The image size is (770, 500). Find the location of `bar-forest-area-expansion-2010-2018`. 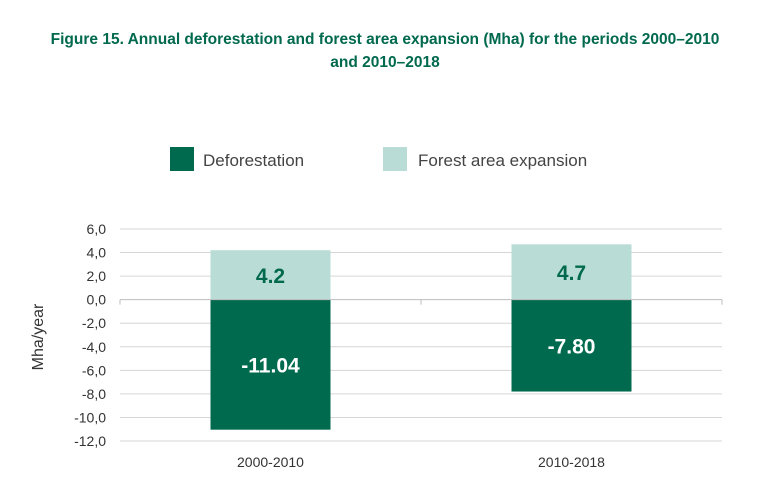

bar-forest-area-expansion-2010-2018 is located at coordinates (571, 272).